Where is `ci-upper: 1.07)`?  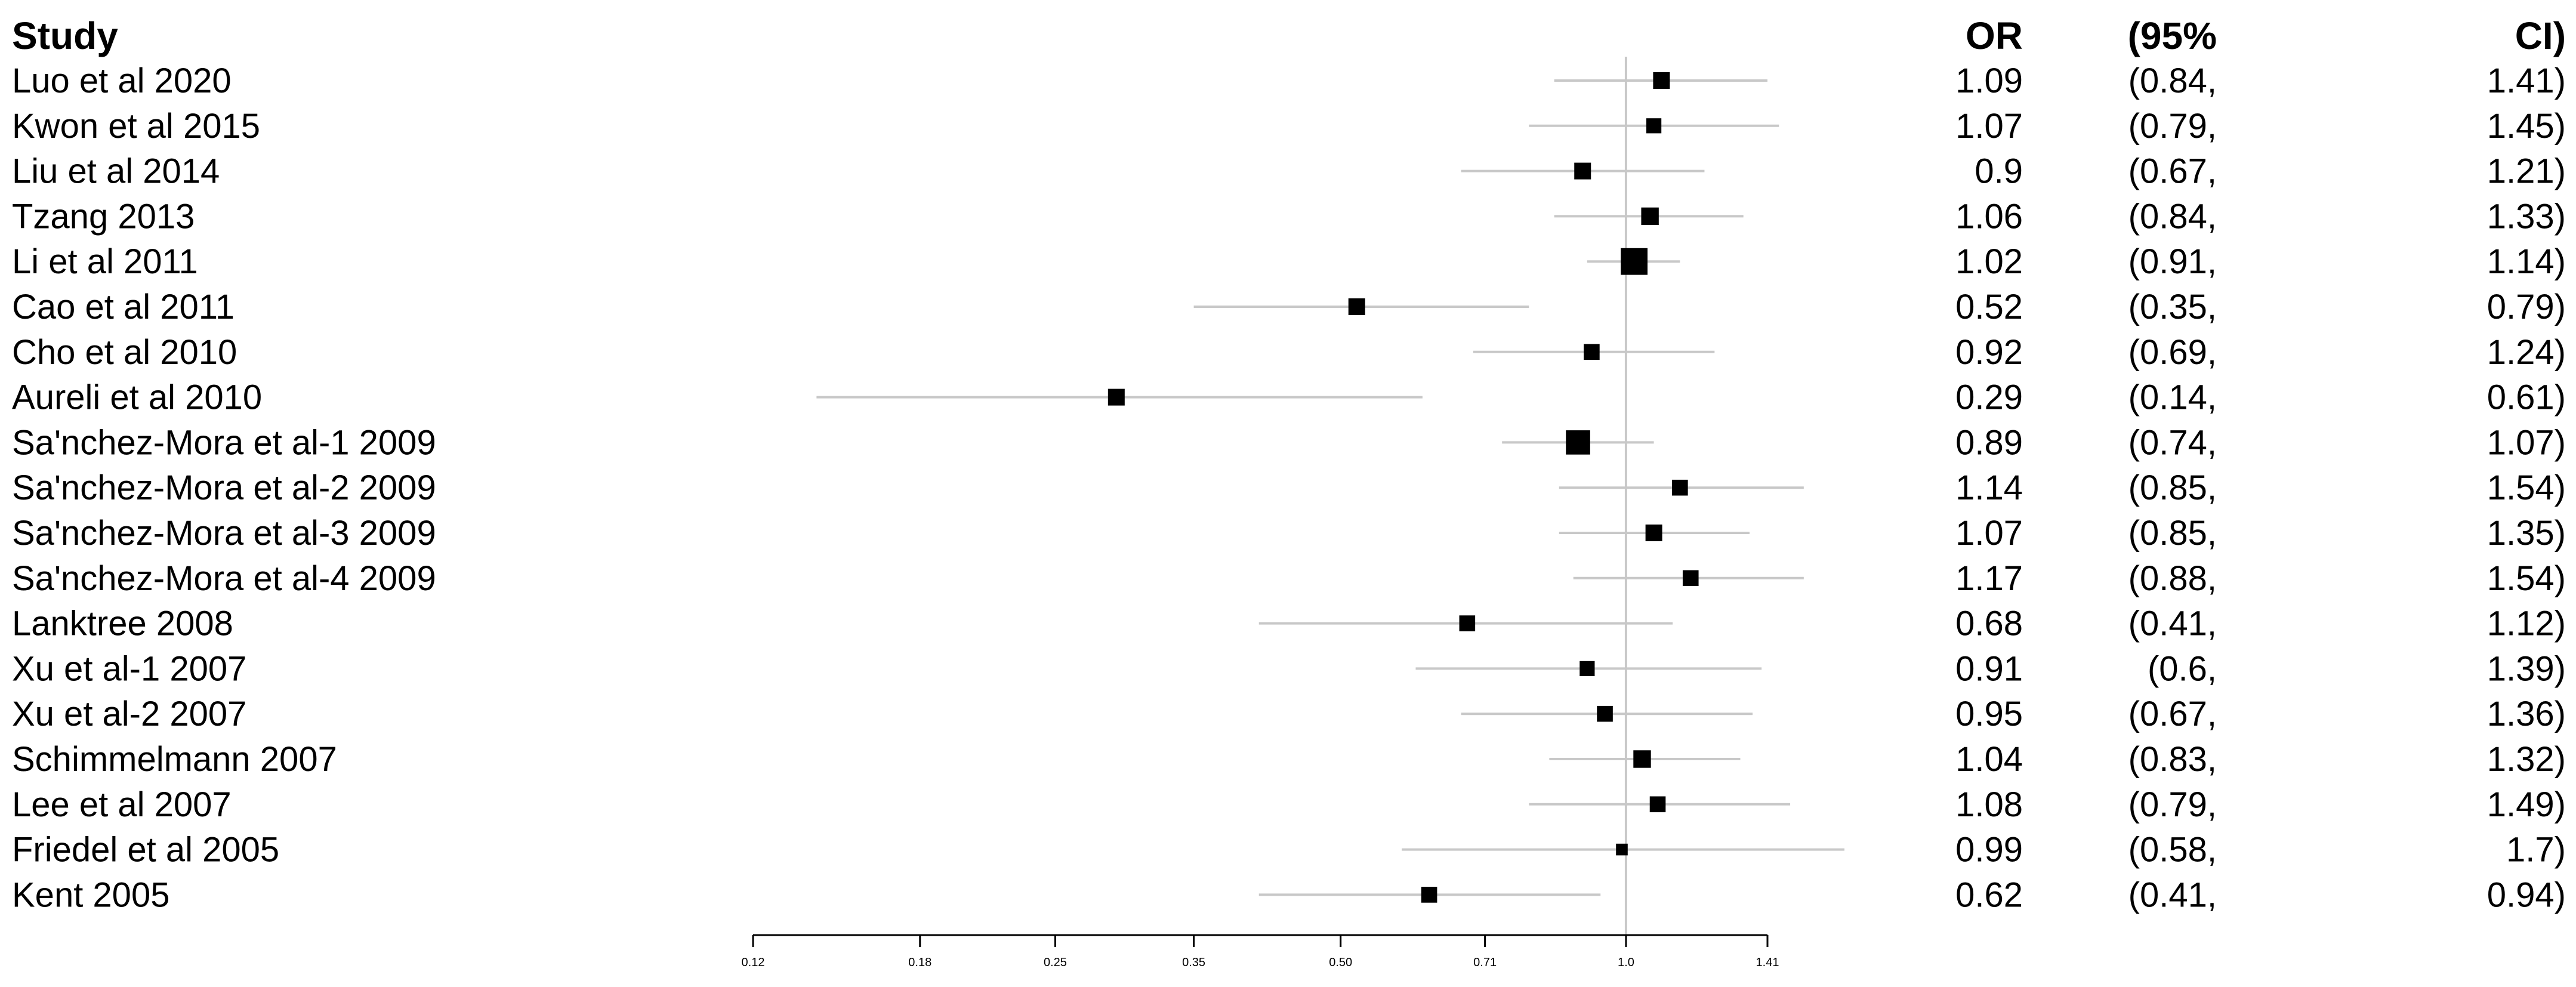
ci-upper: 1.07) is located at coordinates (2527, 443).